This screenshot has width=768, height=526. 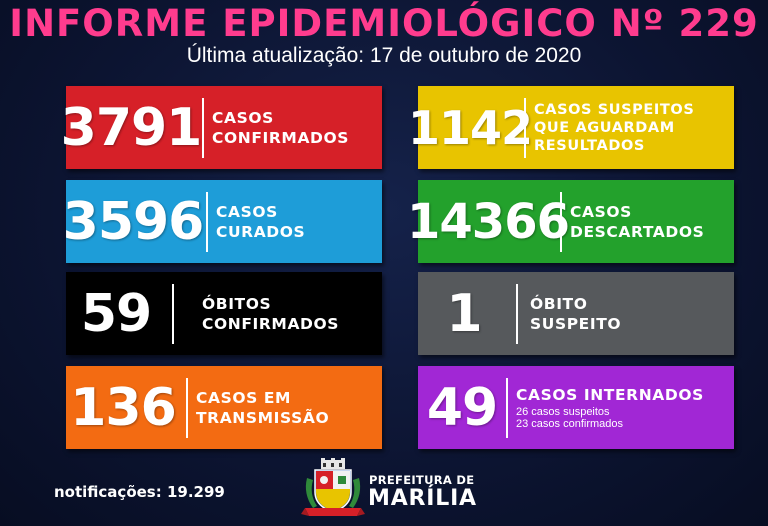 I want to click on deaths-value: 59, so click(x=116, y=313).